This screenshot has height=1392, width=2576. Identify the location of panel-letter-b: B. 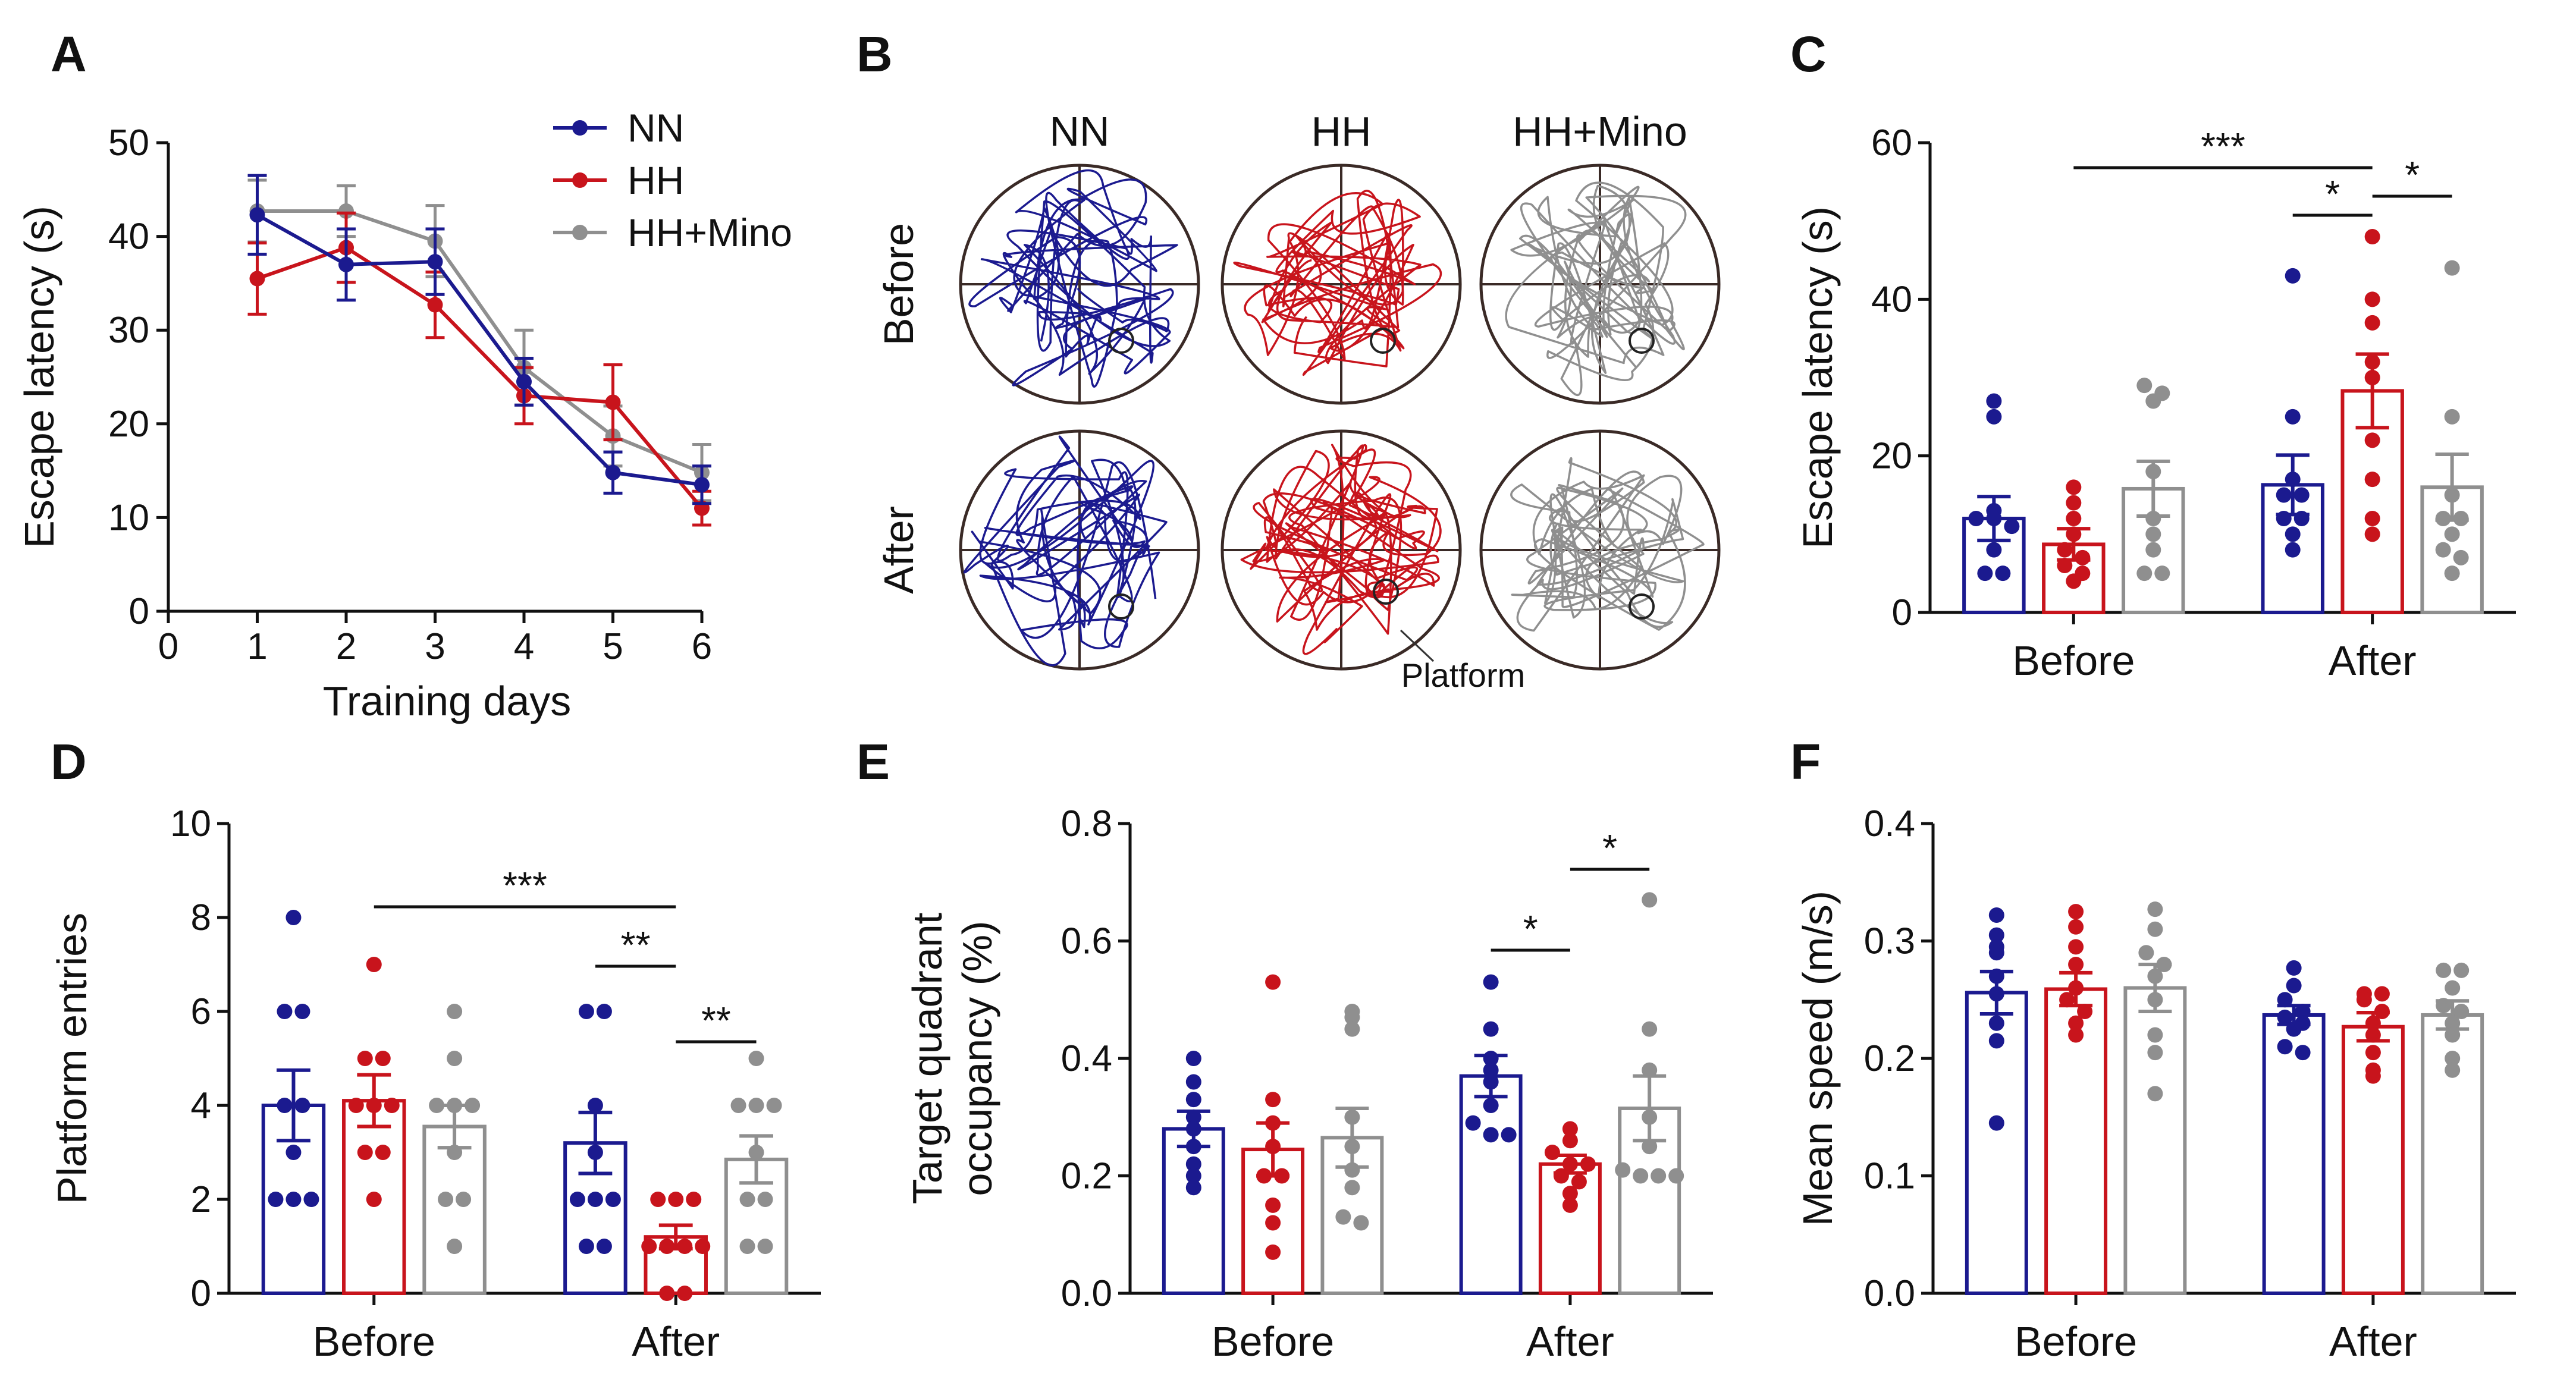
(874, 54).